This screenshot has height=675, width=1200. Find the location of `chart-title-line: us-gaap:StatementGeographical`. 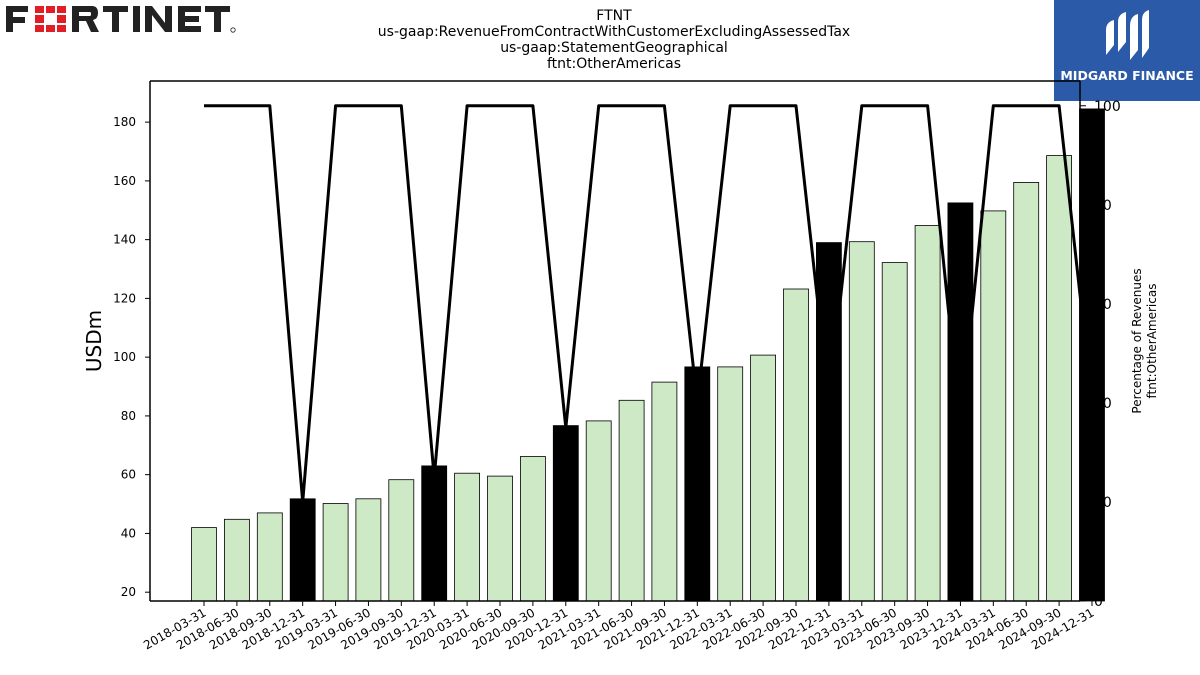

chart-title-line: us-gaap:StatementGeographical is located at coordinates (614, 48).